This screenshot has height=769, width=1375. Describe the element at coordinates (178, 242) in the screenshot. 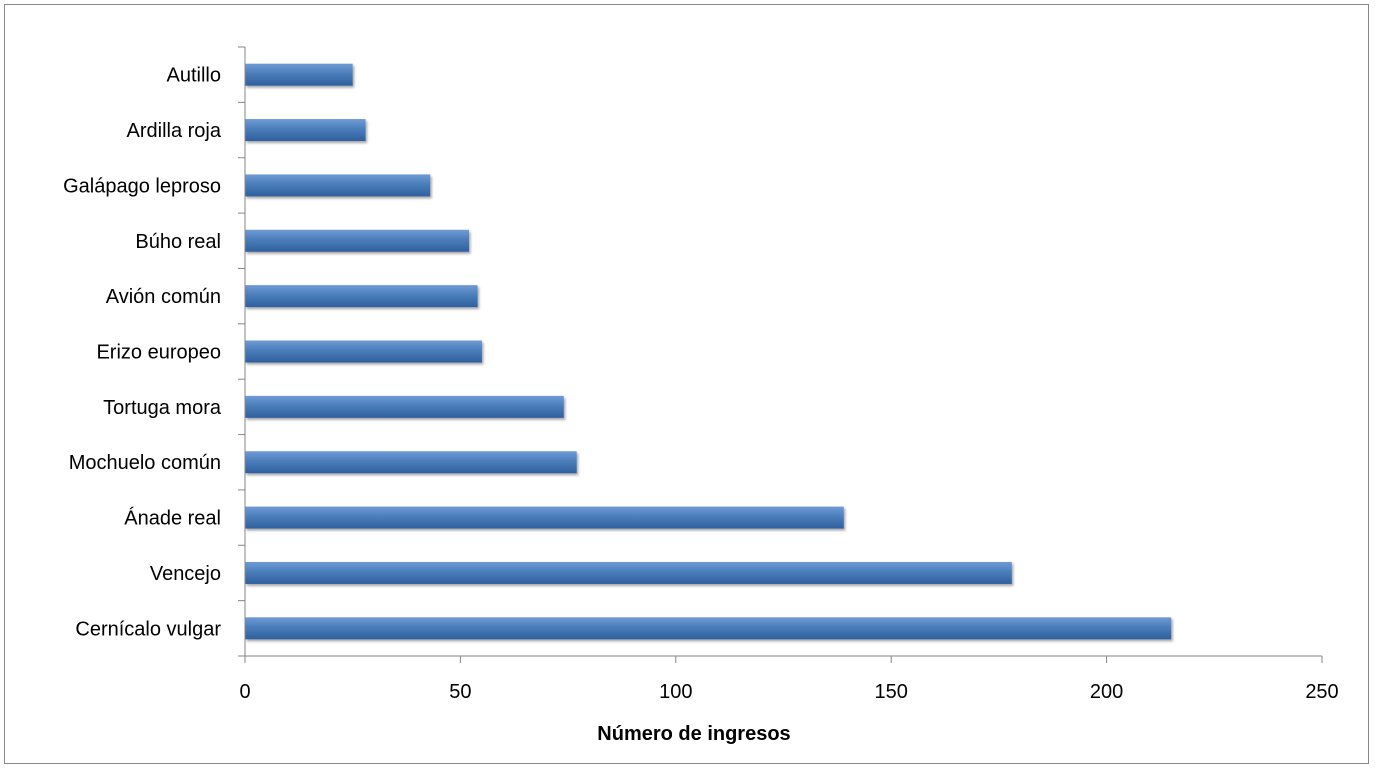

I see `category-label: Búho real` at that location.